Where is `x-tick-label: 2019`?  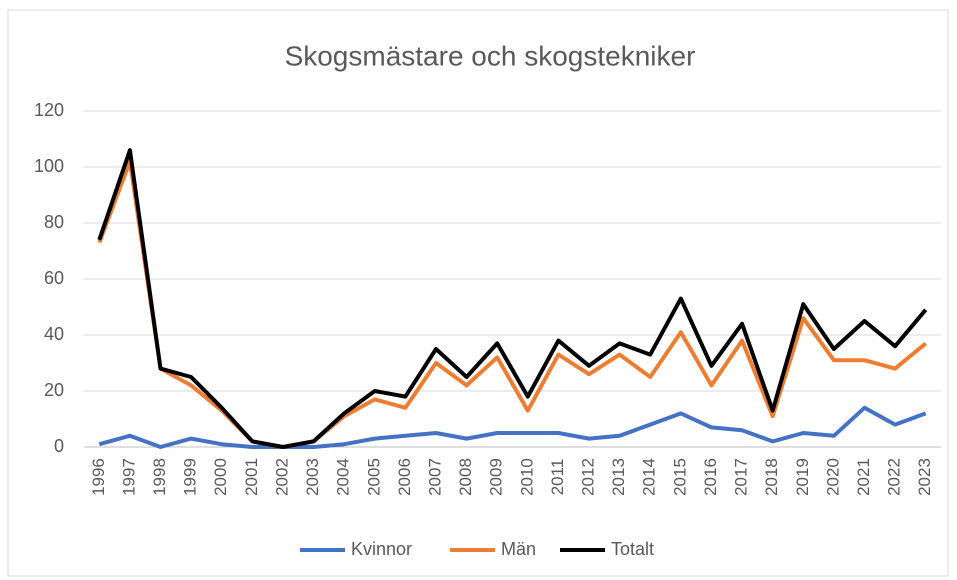
x-tick-label: 2019 is located at coordinates (802, 477).